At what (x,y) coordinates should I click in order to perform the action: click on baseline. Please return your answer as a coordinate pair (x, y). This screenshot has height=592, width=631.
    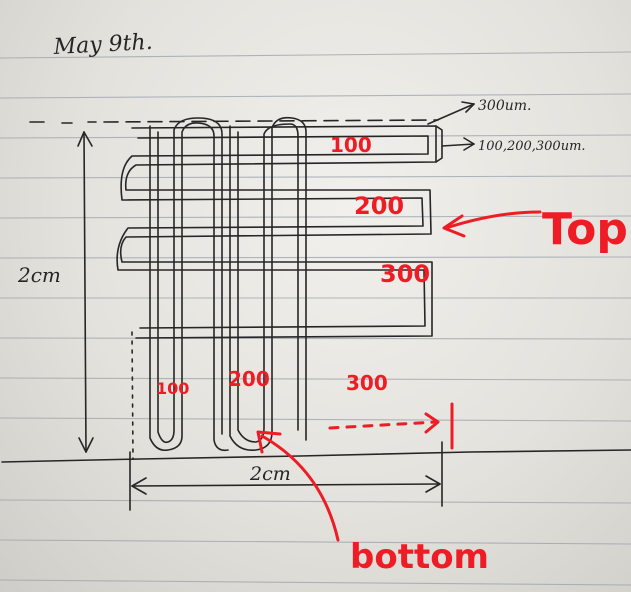
    Looking at the image, I should click on (316, 456).